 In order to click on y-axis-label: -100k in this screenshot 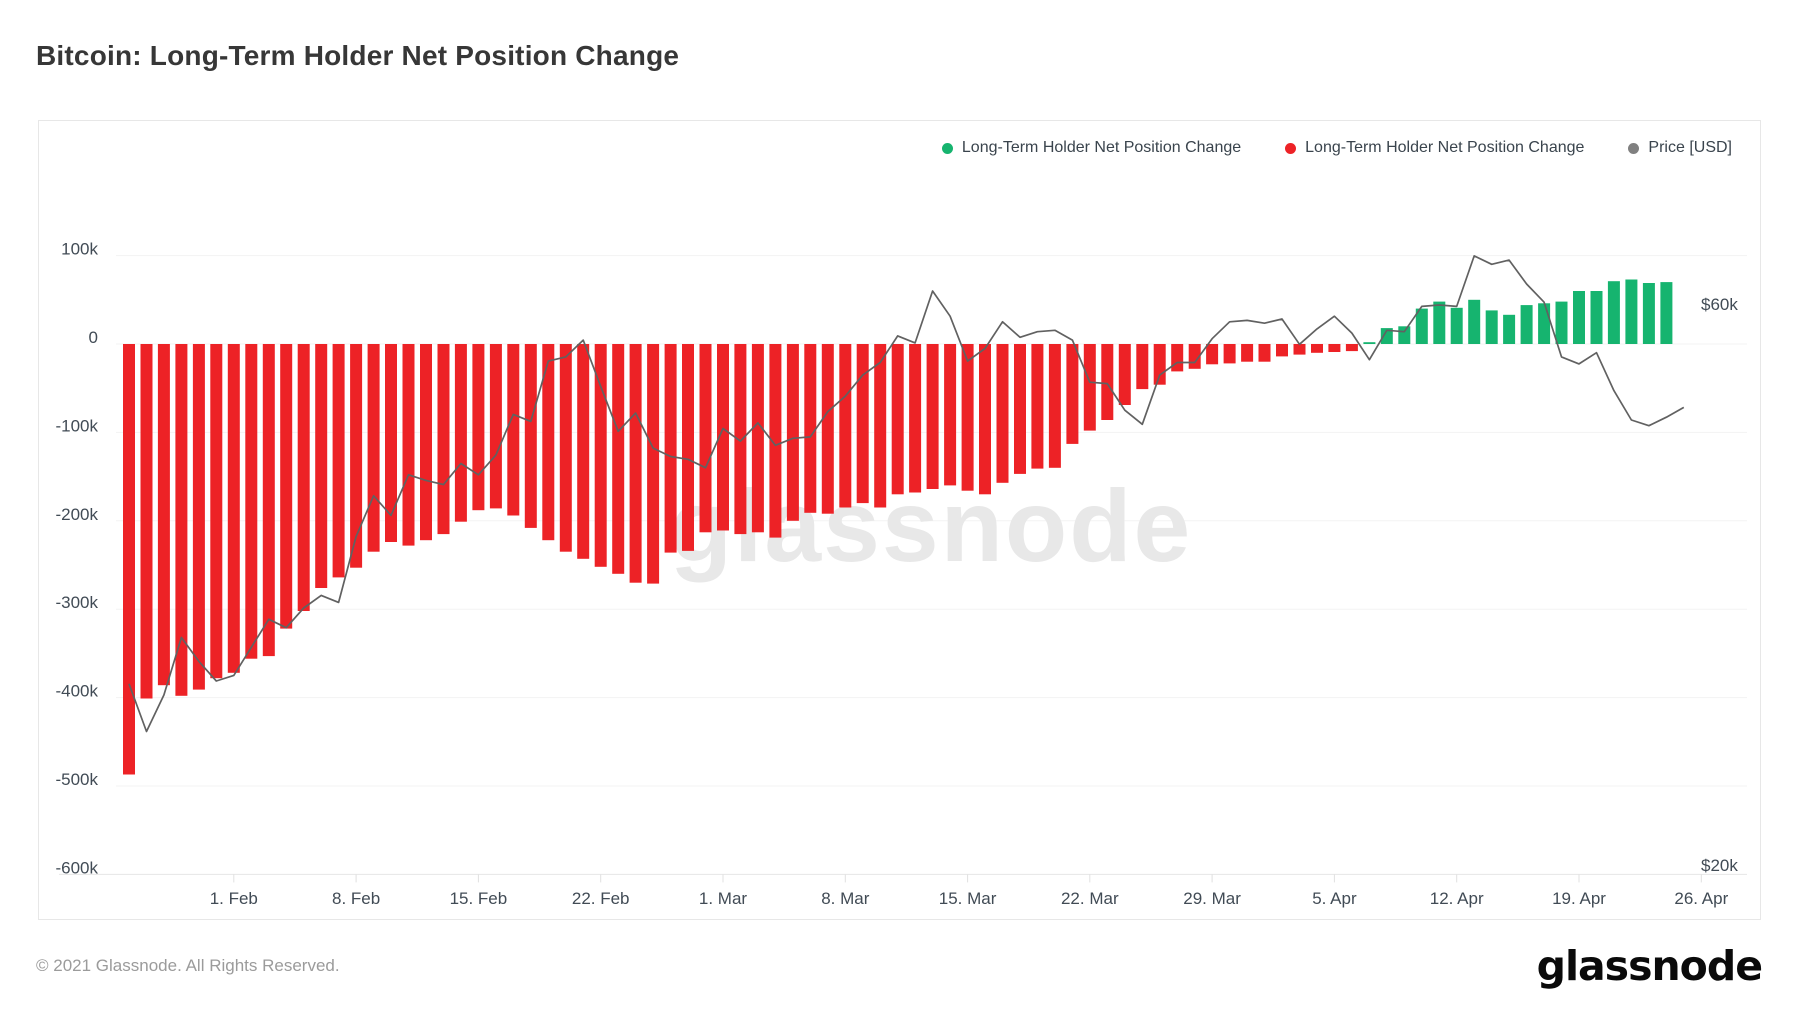, I will do `click(76, 425)`.